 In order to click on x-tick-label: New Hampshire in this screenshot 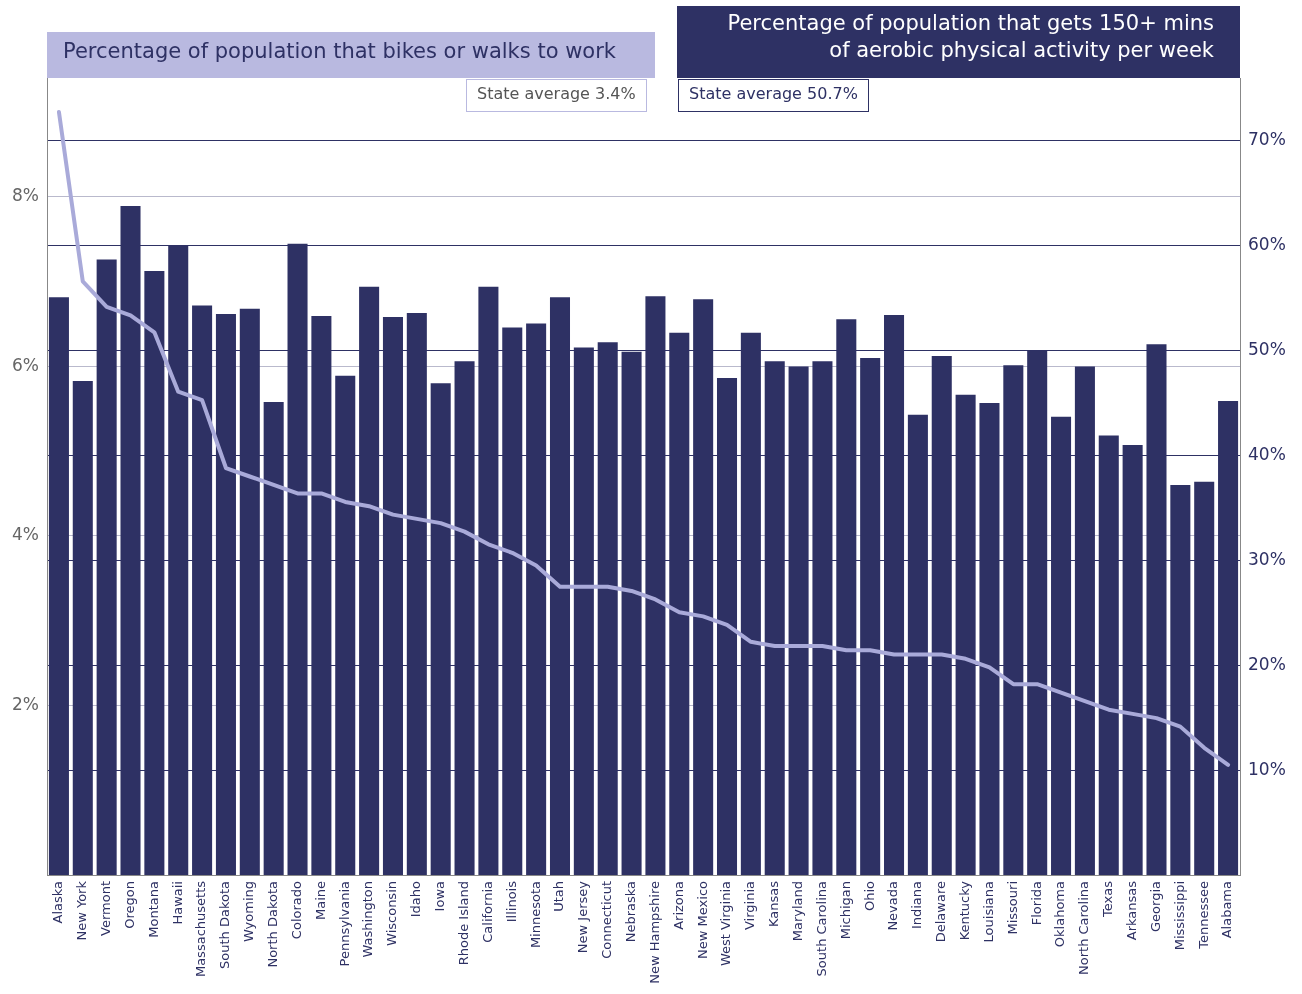, I will do `click(654, 932)`.